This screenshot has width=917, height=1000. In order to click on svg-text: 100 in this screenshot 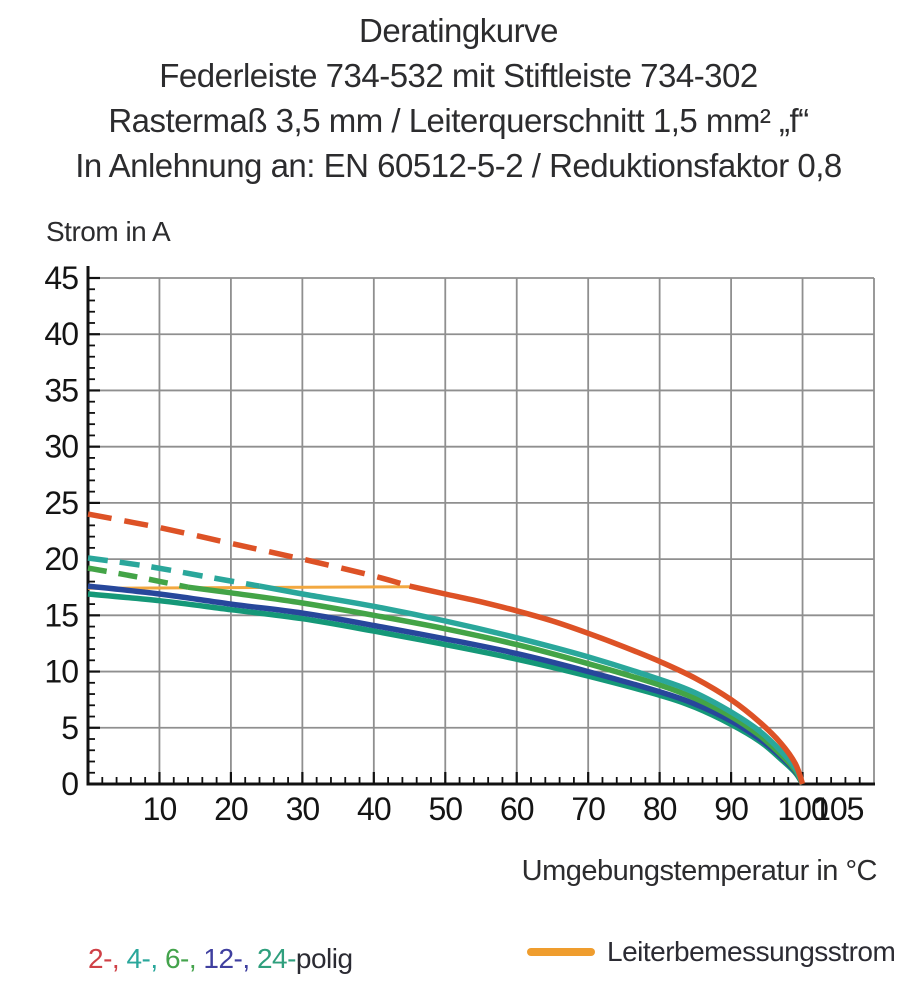, I will do `click(802, 809)`.